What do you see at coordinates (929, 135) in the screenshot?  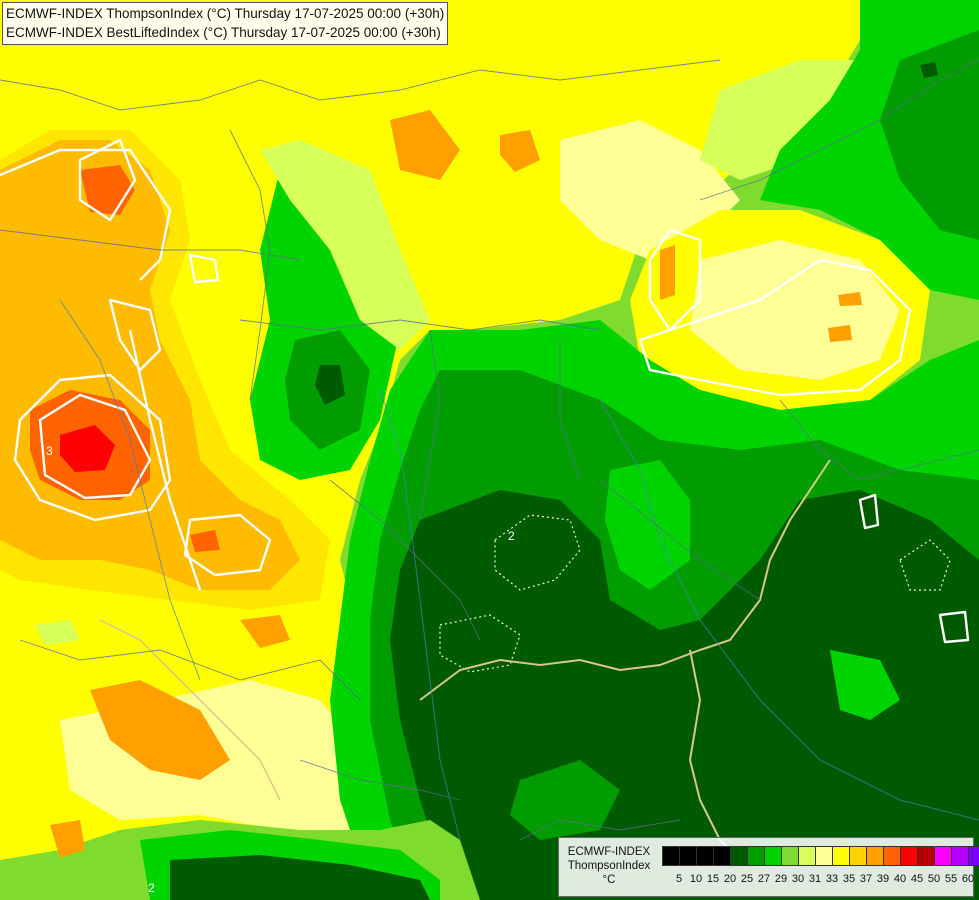 I see `field-midgreen-northeast` at bounding box center [929, 135].